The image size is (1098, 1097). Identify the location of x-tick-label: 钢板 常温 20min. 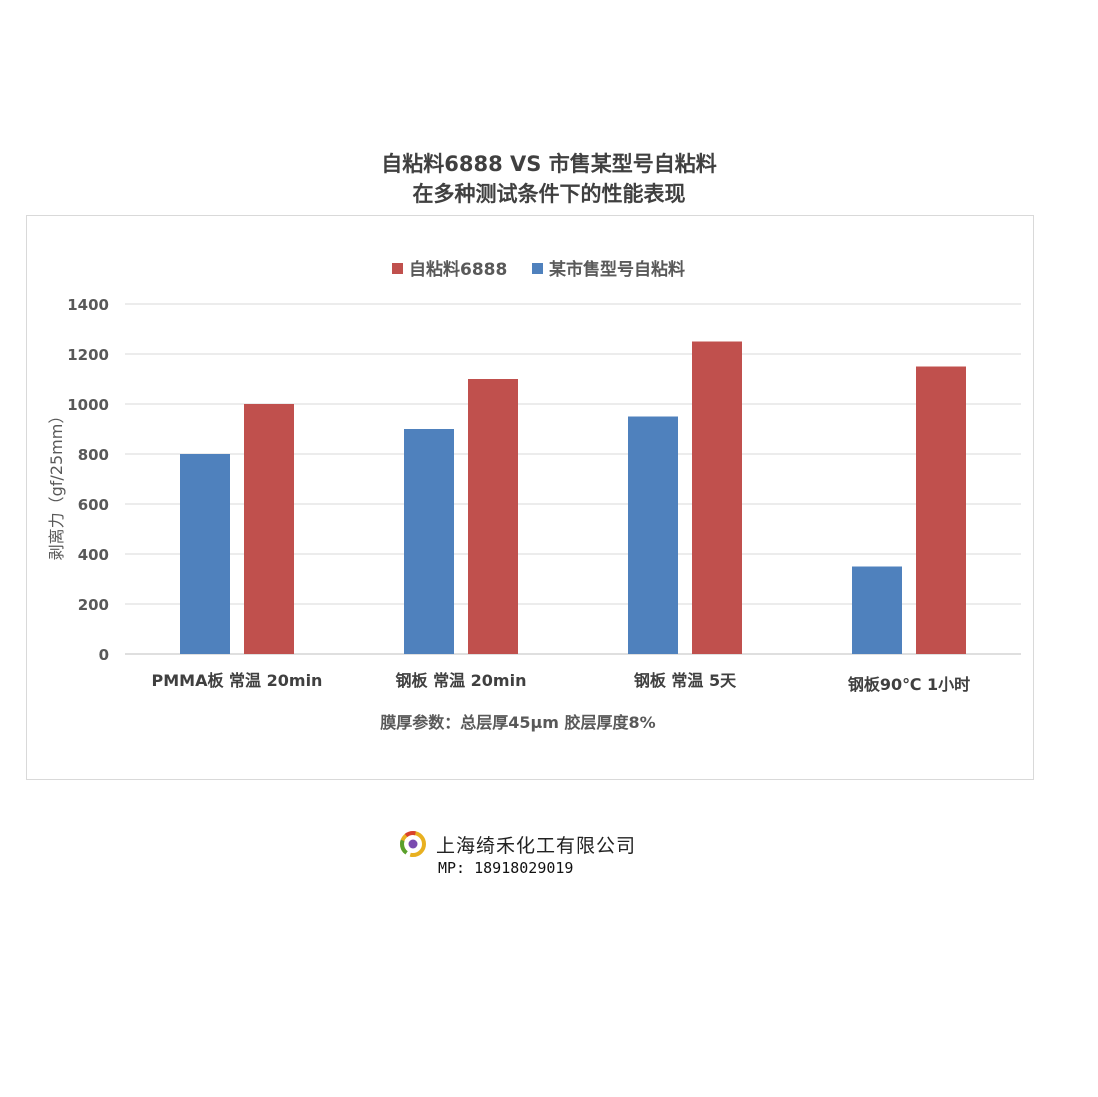
(461, 680).